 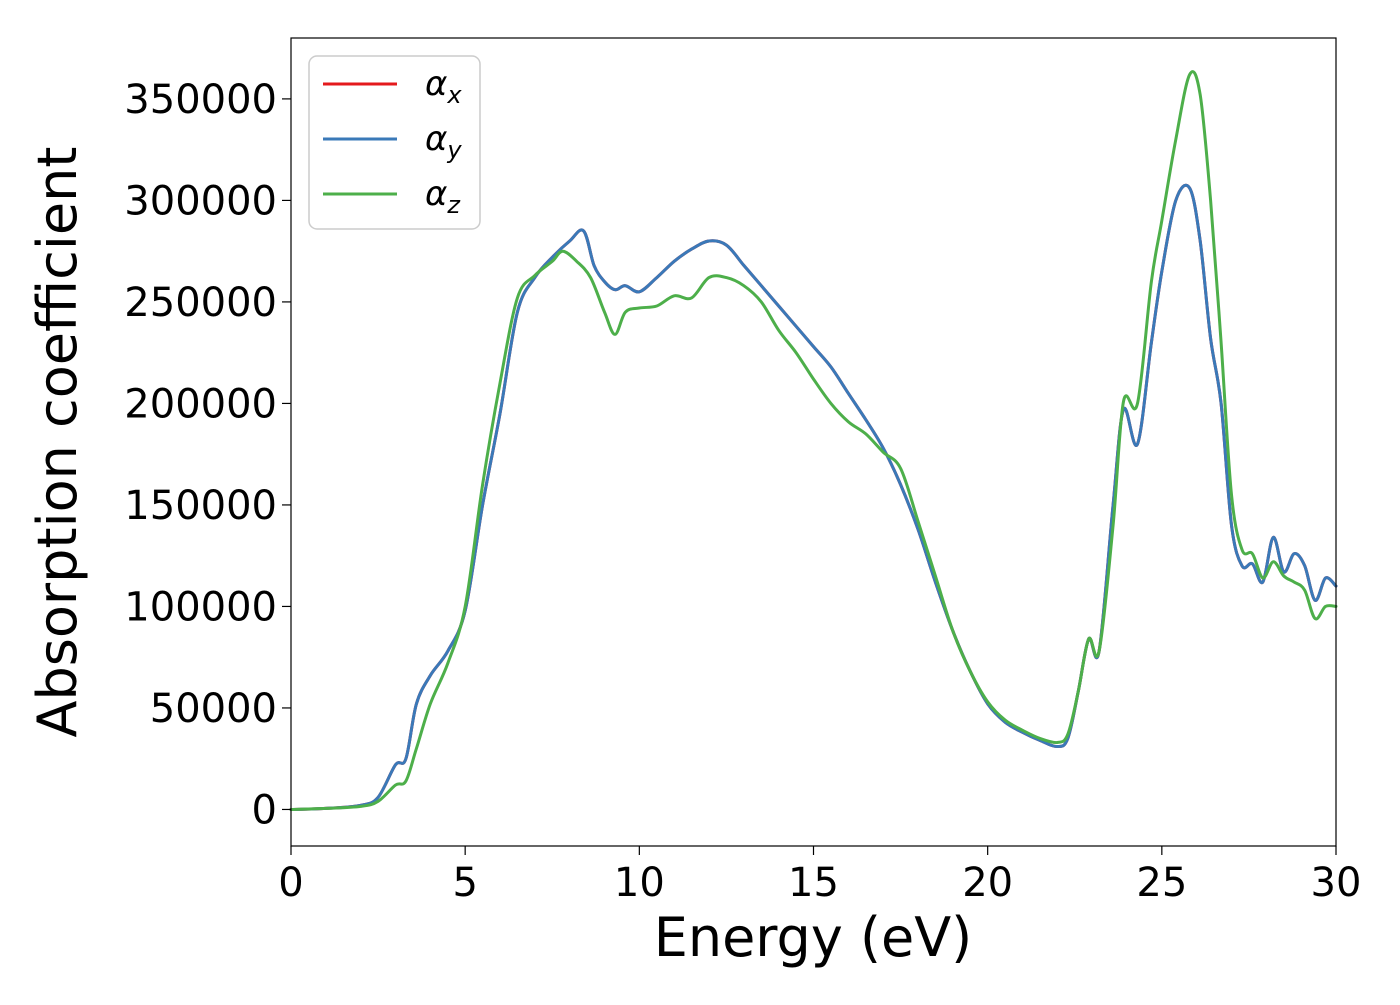 What do you see at coordinates (57, 442) in the screenshot?
I see `y-axis-title: Absorption coefficient` at bounding box center [57, 442].